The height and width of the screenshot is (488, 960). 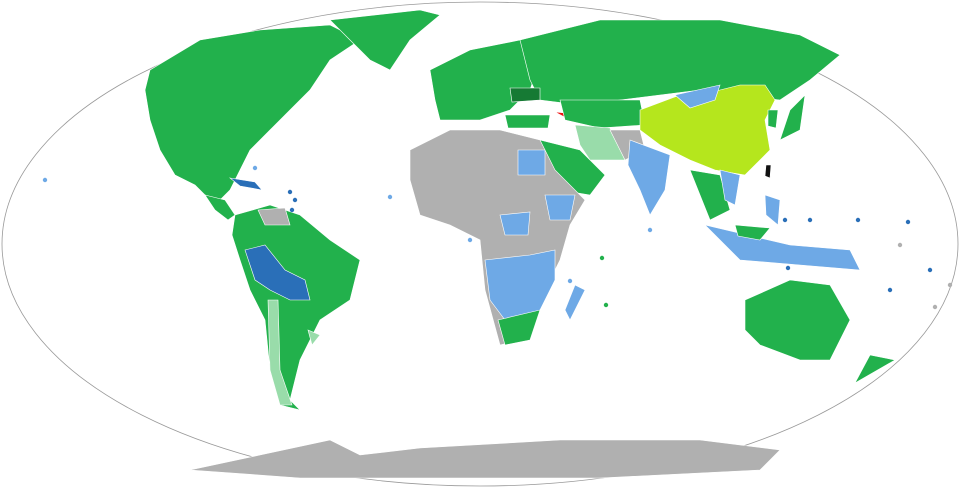 I want to click on region-korea, so click(x=773, y=119).